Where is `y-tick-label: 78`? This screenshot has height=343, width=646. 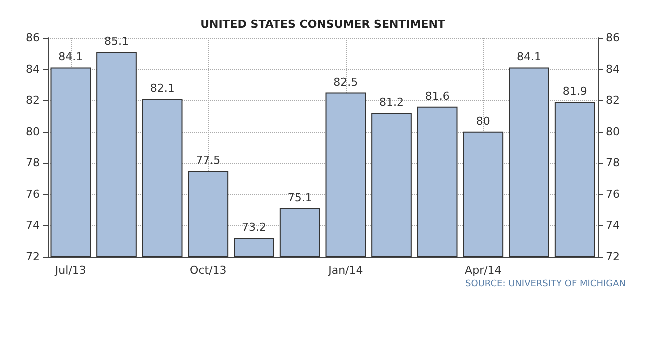
y-tick-label: 78 is located at coordinates (33, 163).